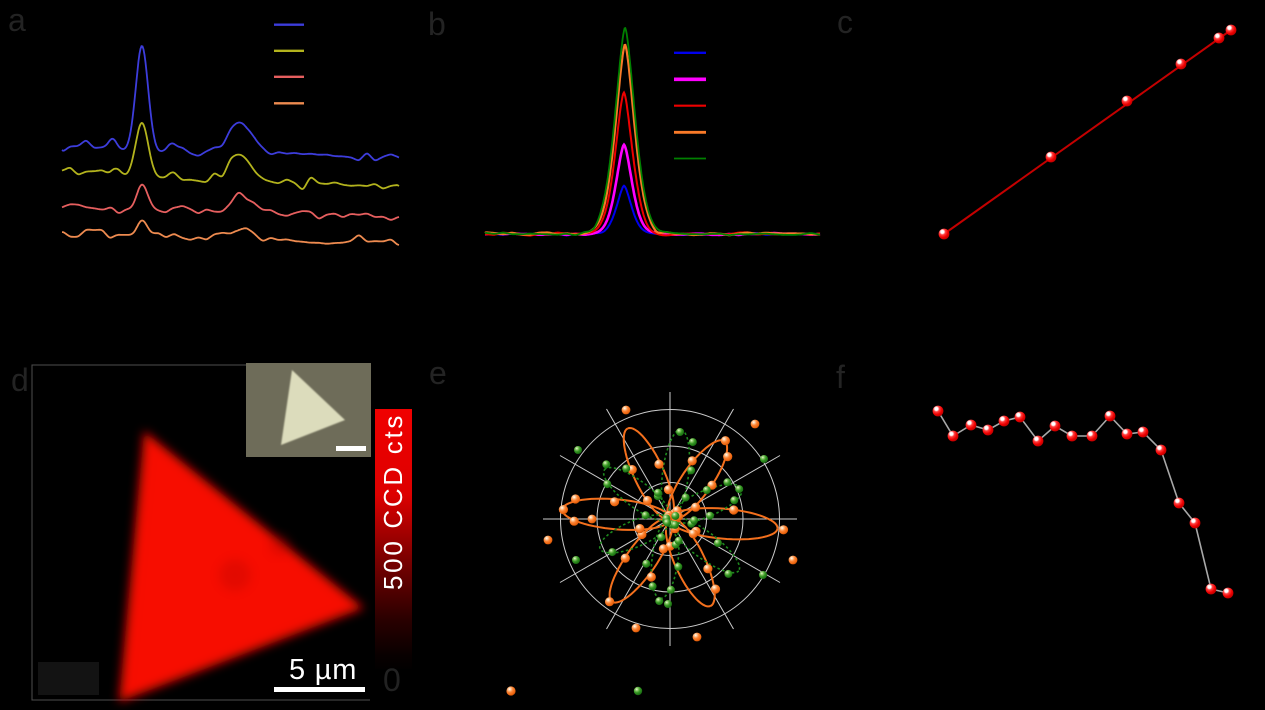  Describe the element at coordinates (323, 670) in the screenshot. I see `svg-text: 5 µm` at that location.